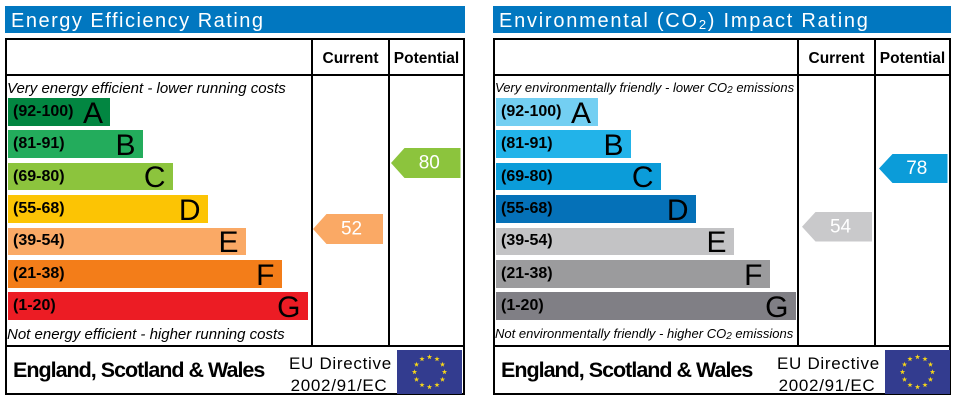  I want to click on svg-text: 54, so click(840, 226).